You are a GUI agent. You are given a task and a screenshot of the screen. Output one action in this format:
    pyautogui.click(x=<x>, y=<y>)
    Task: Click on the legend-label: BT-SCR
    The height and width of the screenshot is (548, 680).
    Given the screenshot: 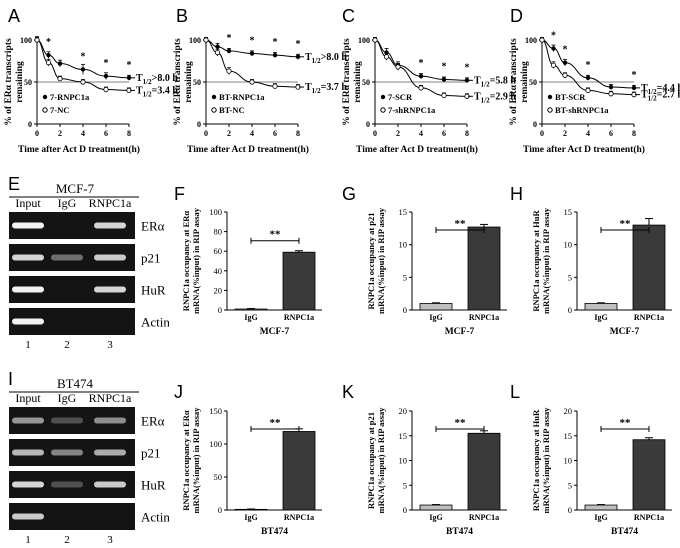 What is the action you would take?
    pyautogui.click(x=570, y=97)
    